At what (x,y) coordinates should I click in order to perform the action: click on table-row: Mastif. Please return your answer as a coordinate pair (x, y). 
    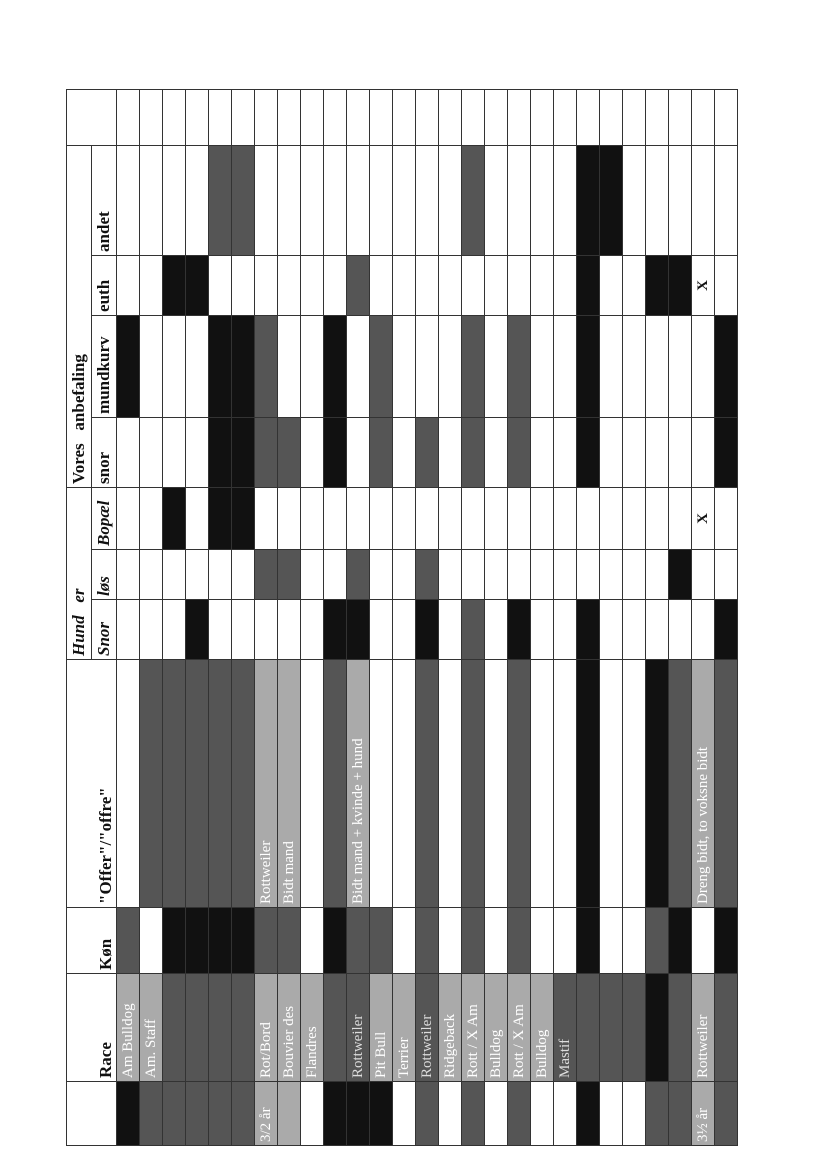
    Looking at the image, I should click on (565, 617).